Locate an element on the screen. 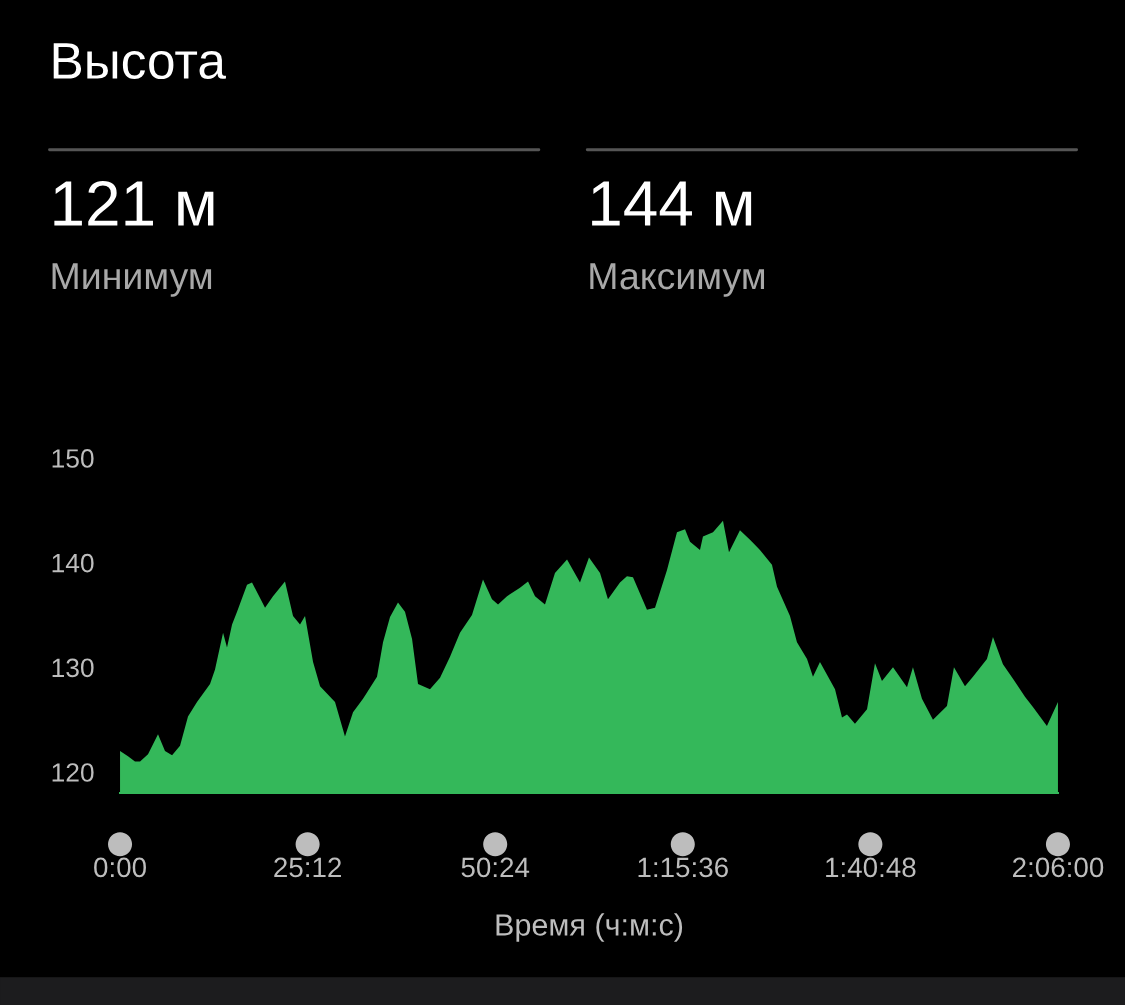 This screenshot has height=1005, width=1125. text: Максимум is located at coordinates (677, 280).